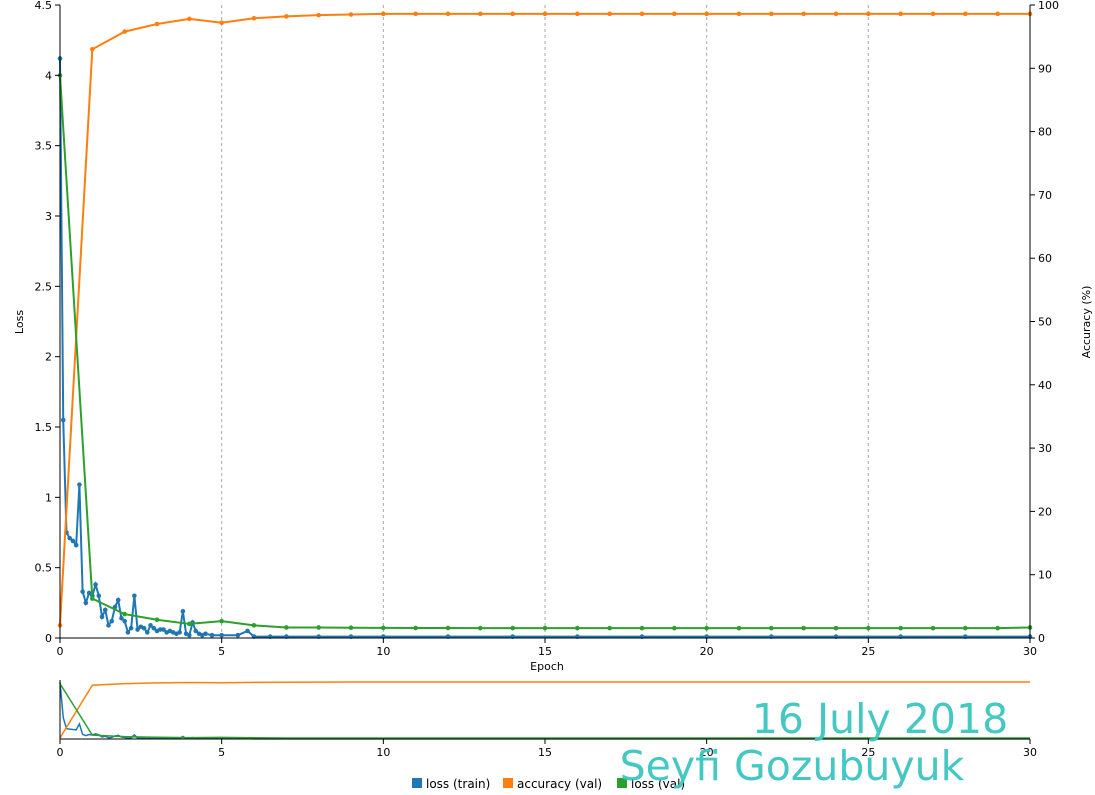 This screenshot has width=1095, height=795. Describe the element at coordinates (1045, 448) in the screenshot. I see `right-y-tick-label: 30` at that location.